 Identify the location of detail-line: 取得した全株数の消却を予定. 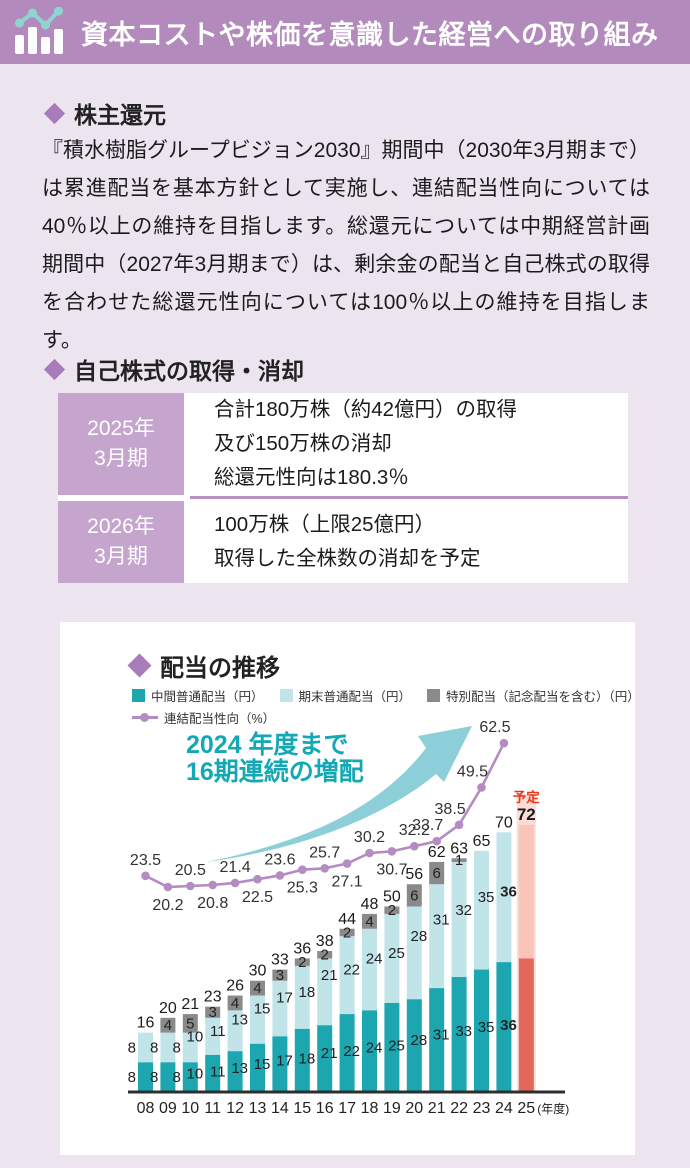
(347, 558).